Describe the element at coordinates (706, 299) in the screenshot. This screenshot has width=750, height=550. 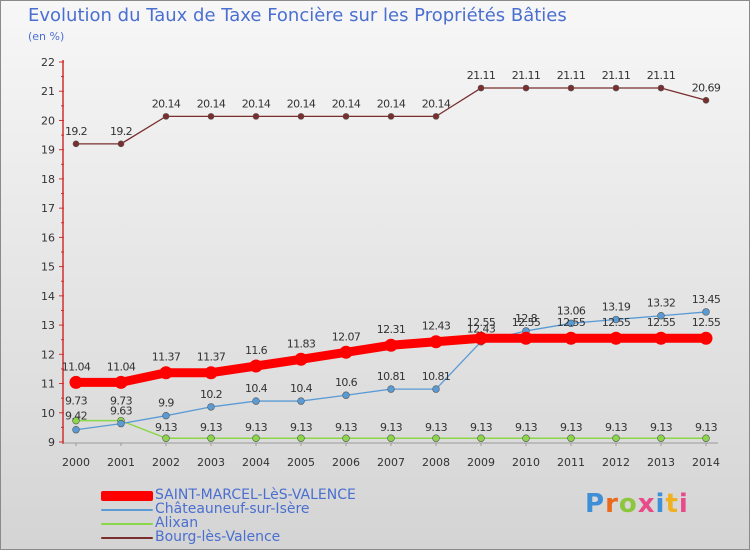
I see `data-label: 13.45` at that location.